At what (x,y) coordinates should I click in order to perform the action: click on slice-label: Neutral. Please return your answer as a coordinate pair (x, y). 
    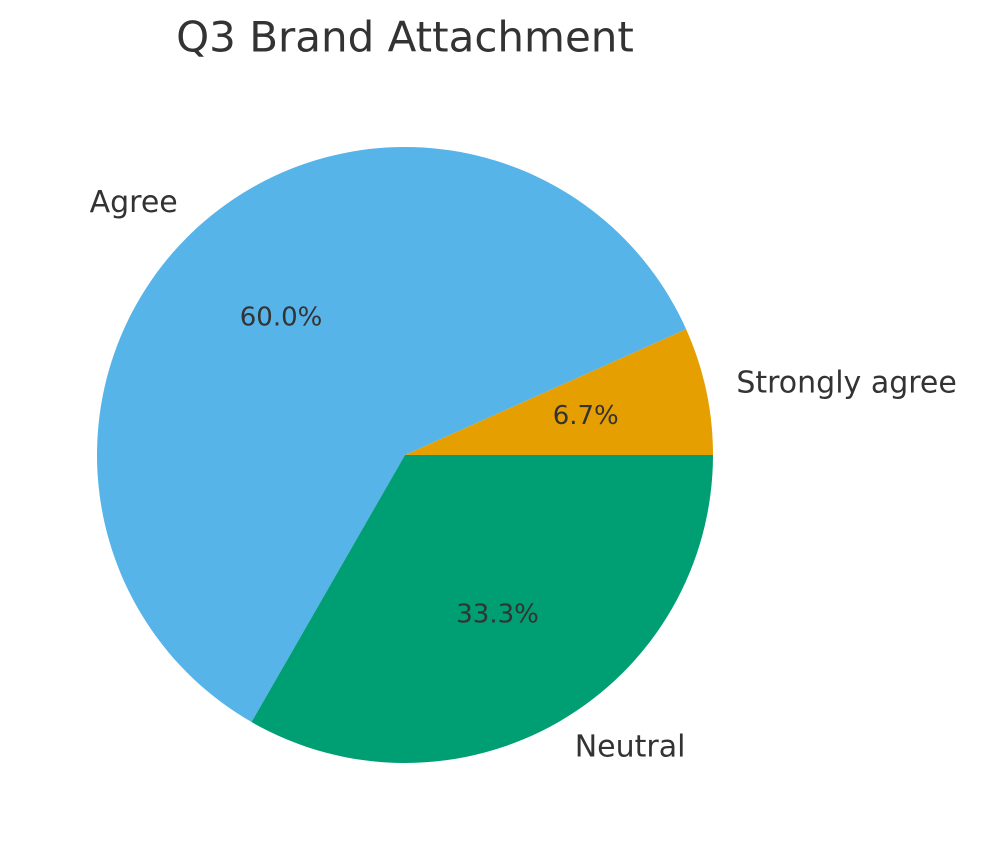
    Looking at the image, I should click on (630, 747).